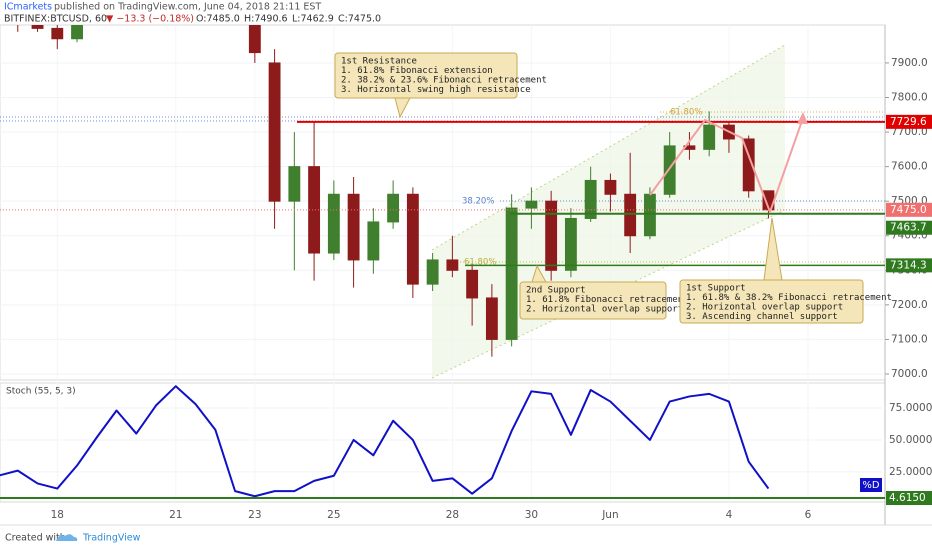  I want to click on y-tick-label: 7600.0, so click(909, 167).